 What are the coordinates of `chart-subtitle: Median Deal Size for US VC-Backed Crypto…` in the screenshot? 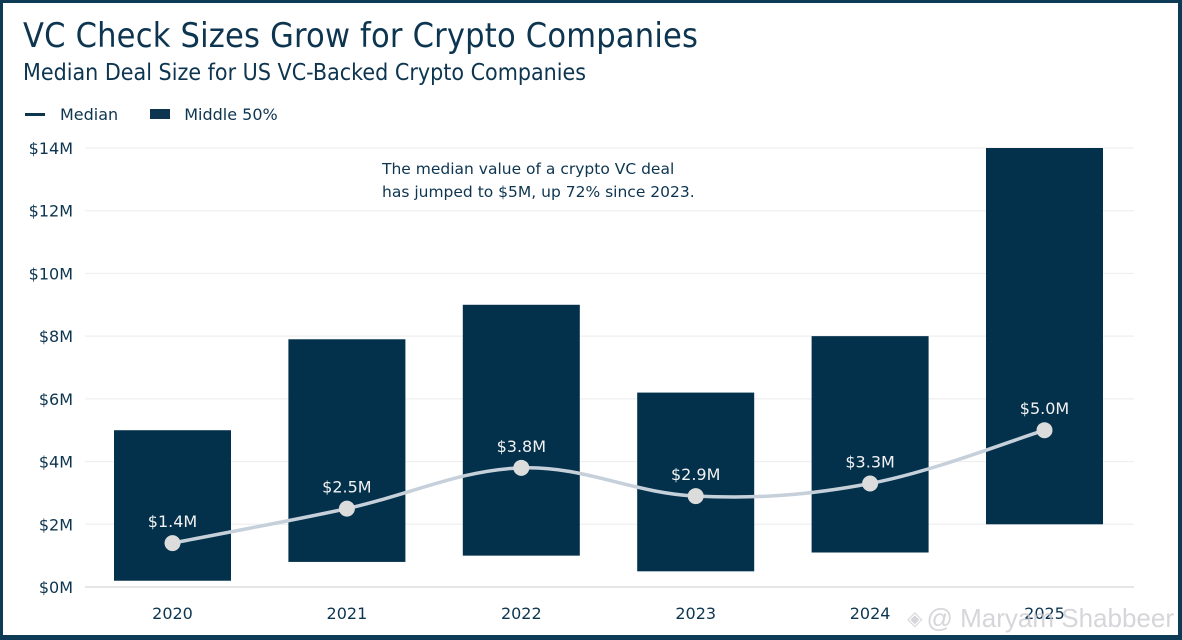 It's located at (305, 73).